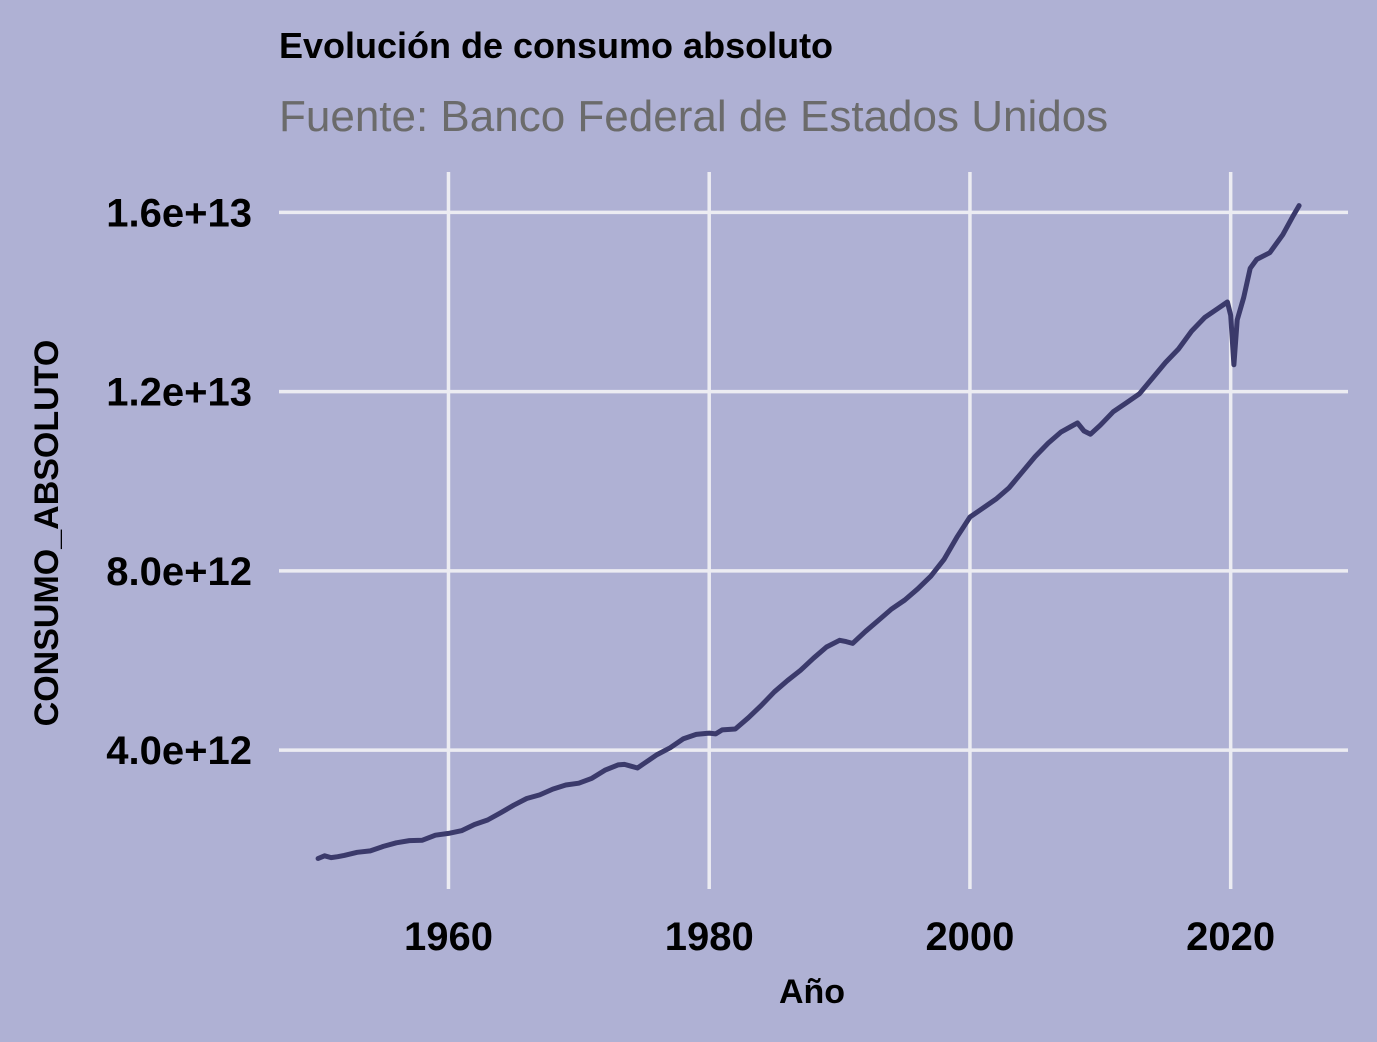 This screenshot has width=1377, height=1042. I want to click on x-tick-label: 2020, so click(1230, 937).